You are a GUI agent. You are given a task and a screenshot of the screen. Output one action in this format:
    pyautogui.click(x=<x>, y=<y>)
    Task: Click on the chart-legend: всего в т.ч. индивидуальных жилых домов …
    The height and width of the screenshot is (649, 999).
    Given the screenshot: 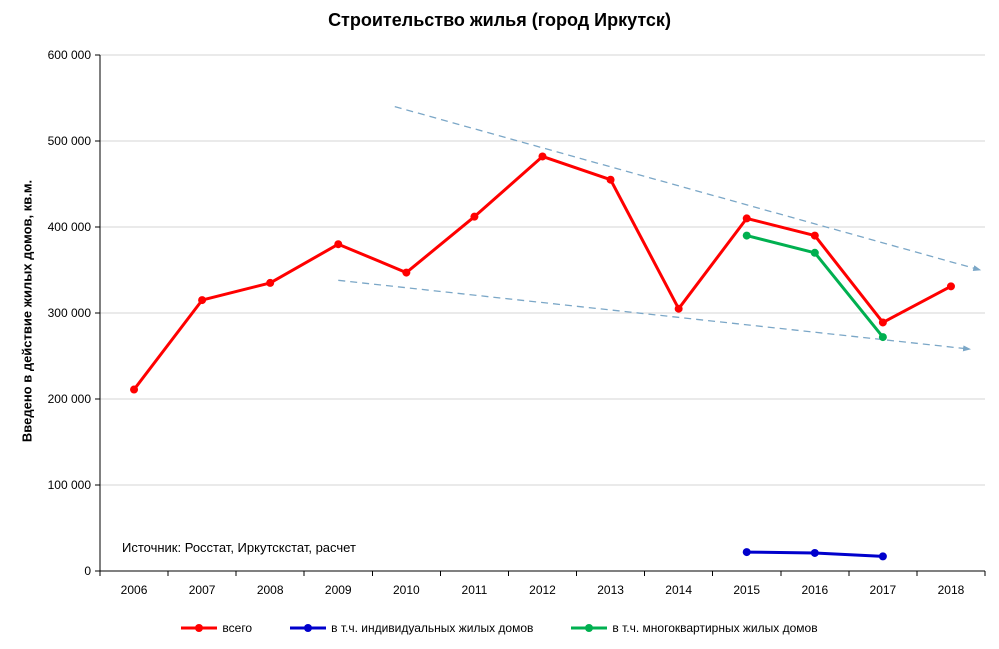 What is the action you would take?
    pyautogui.click(x=499, y=628)
    